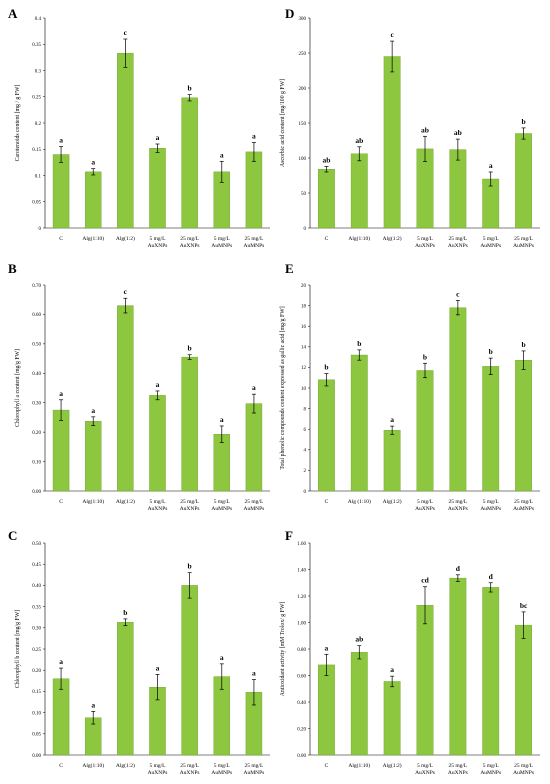  What do you see at coordinates (125, 765) in the screenshot?
I see `panel-c-x-tick-label: Alg(1:2)` at bounding box center [125, 765].